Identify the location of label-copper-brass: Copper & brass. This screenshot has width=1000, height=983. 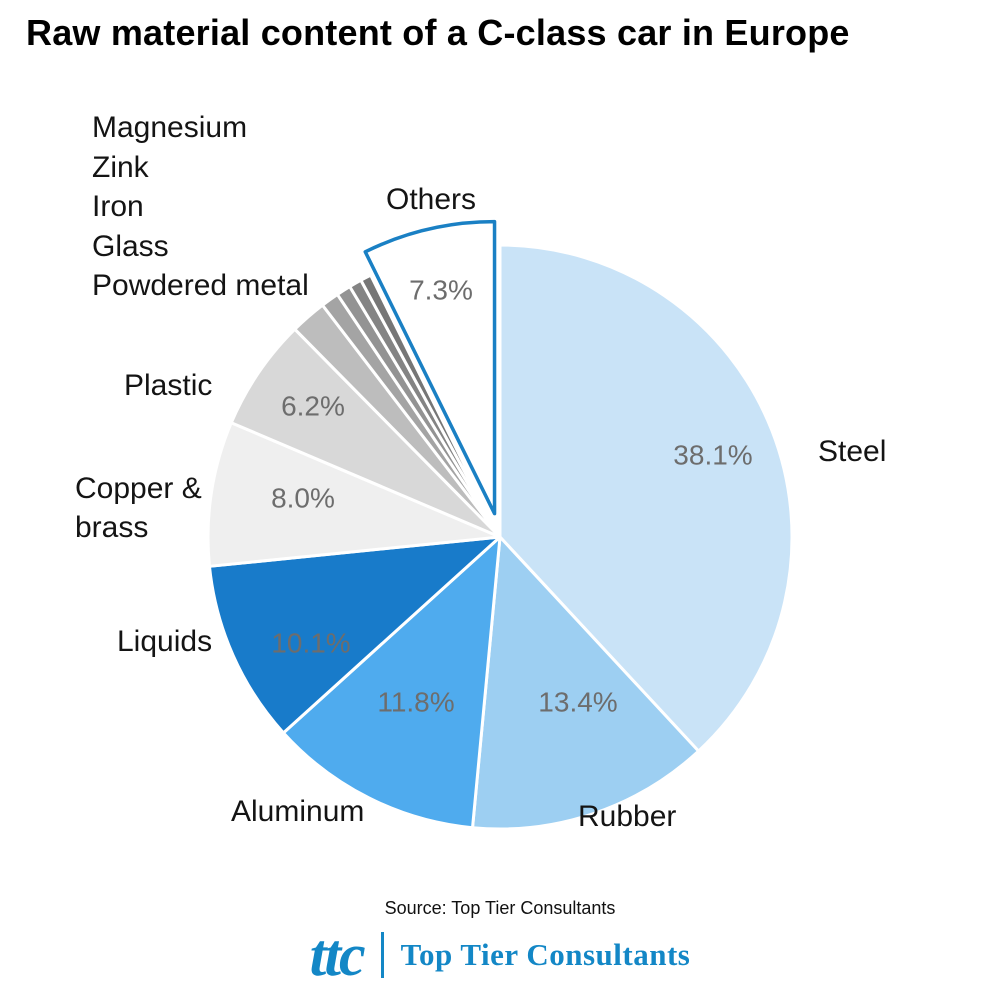
(138, 508).